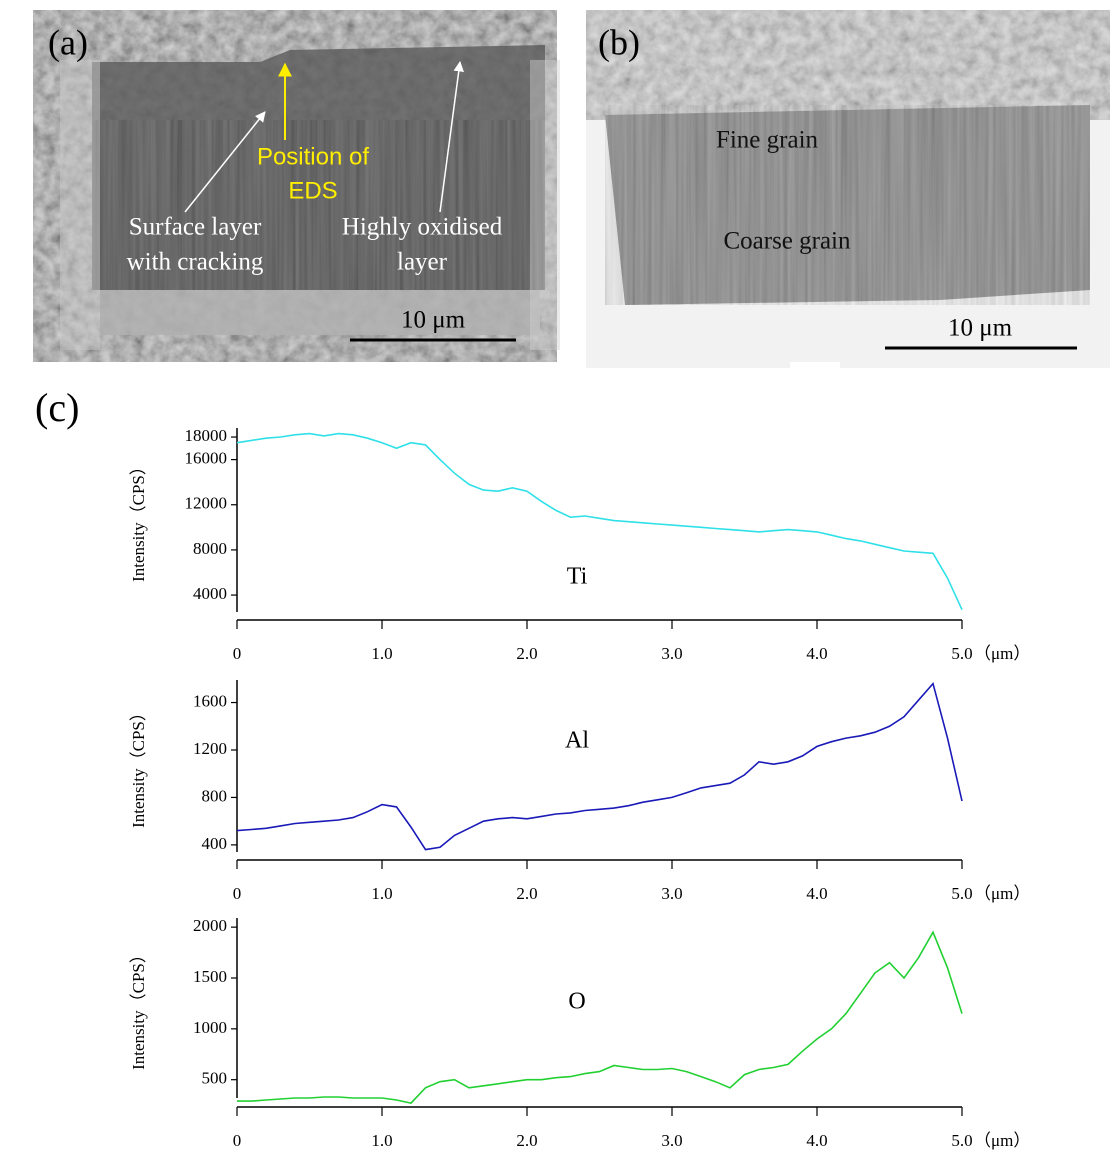 This screenshot has height=1169, width=1113. I want to click on panel-label: (c), so click(57, 407).